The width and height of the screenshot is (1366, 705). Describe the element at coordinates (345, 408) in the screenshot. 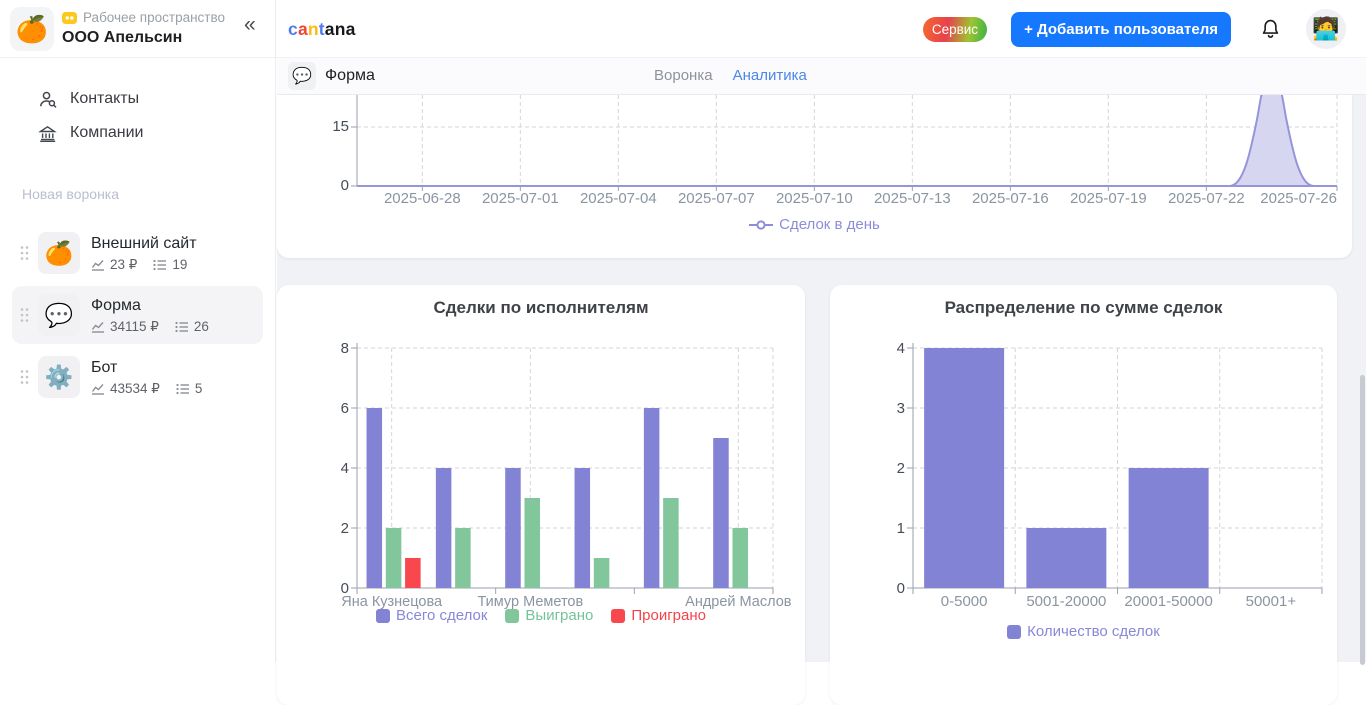

I see `svg-text: 6` at that location.